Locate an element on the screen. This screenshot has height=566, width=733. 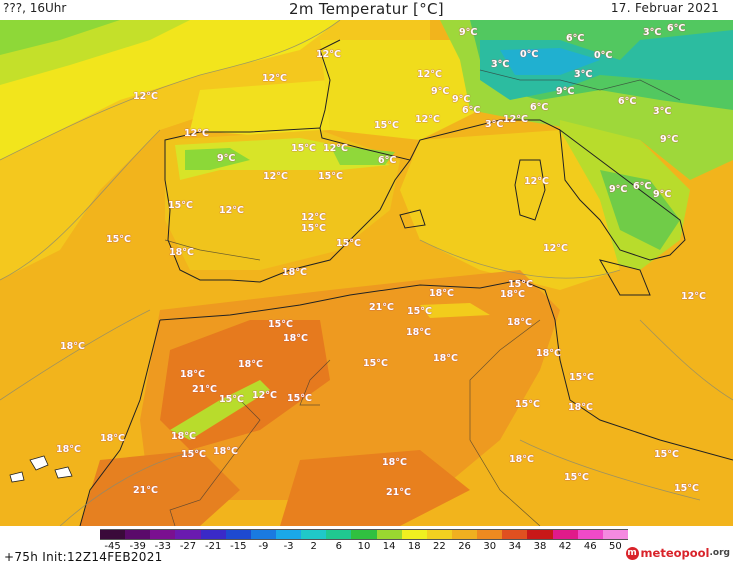
scale-tick-label: 50 is located at coordinates (615, 546).